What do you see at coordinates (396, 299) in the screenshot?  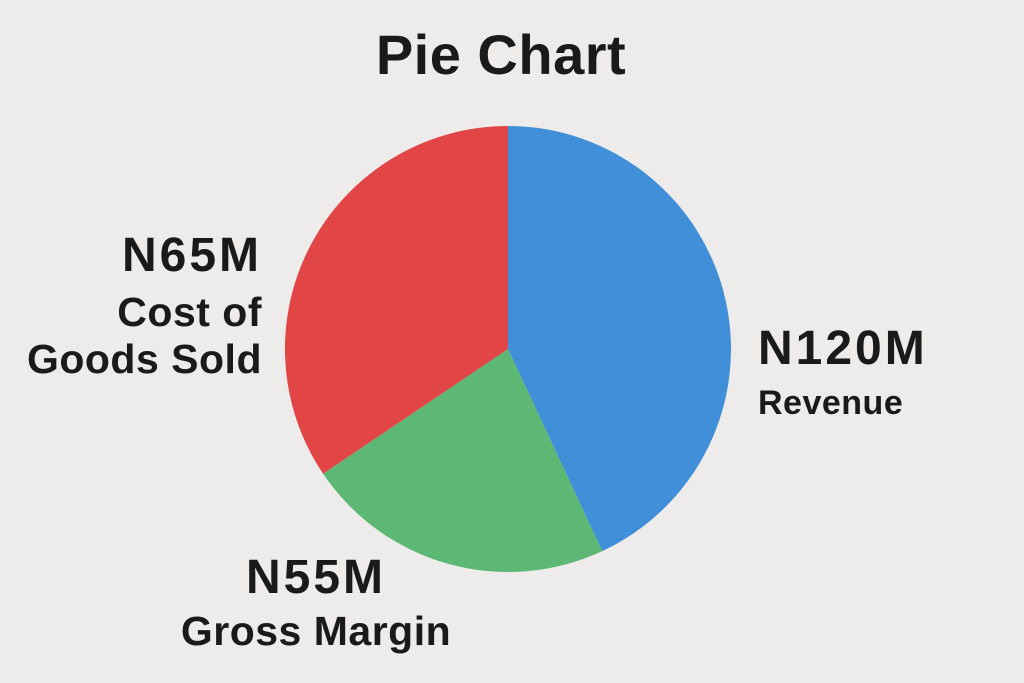 I see `pie-slice-cost-of-goods-sold` at bounding box center [396, 299].